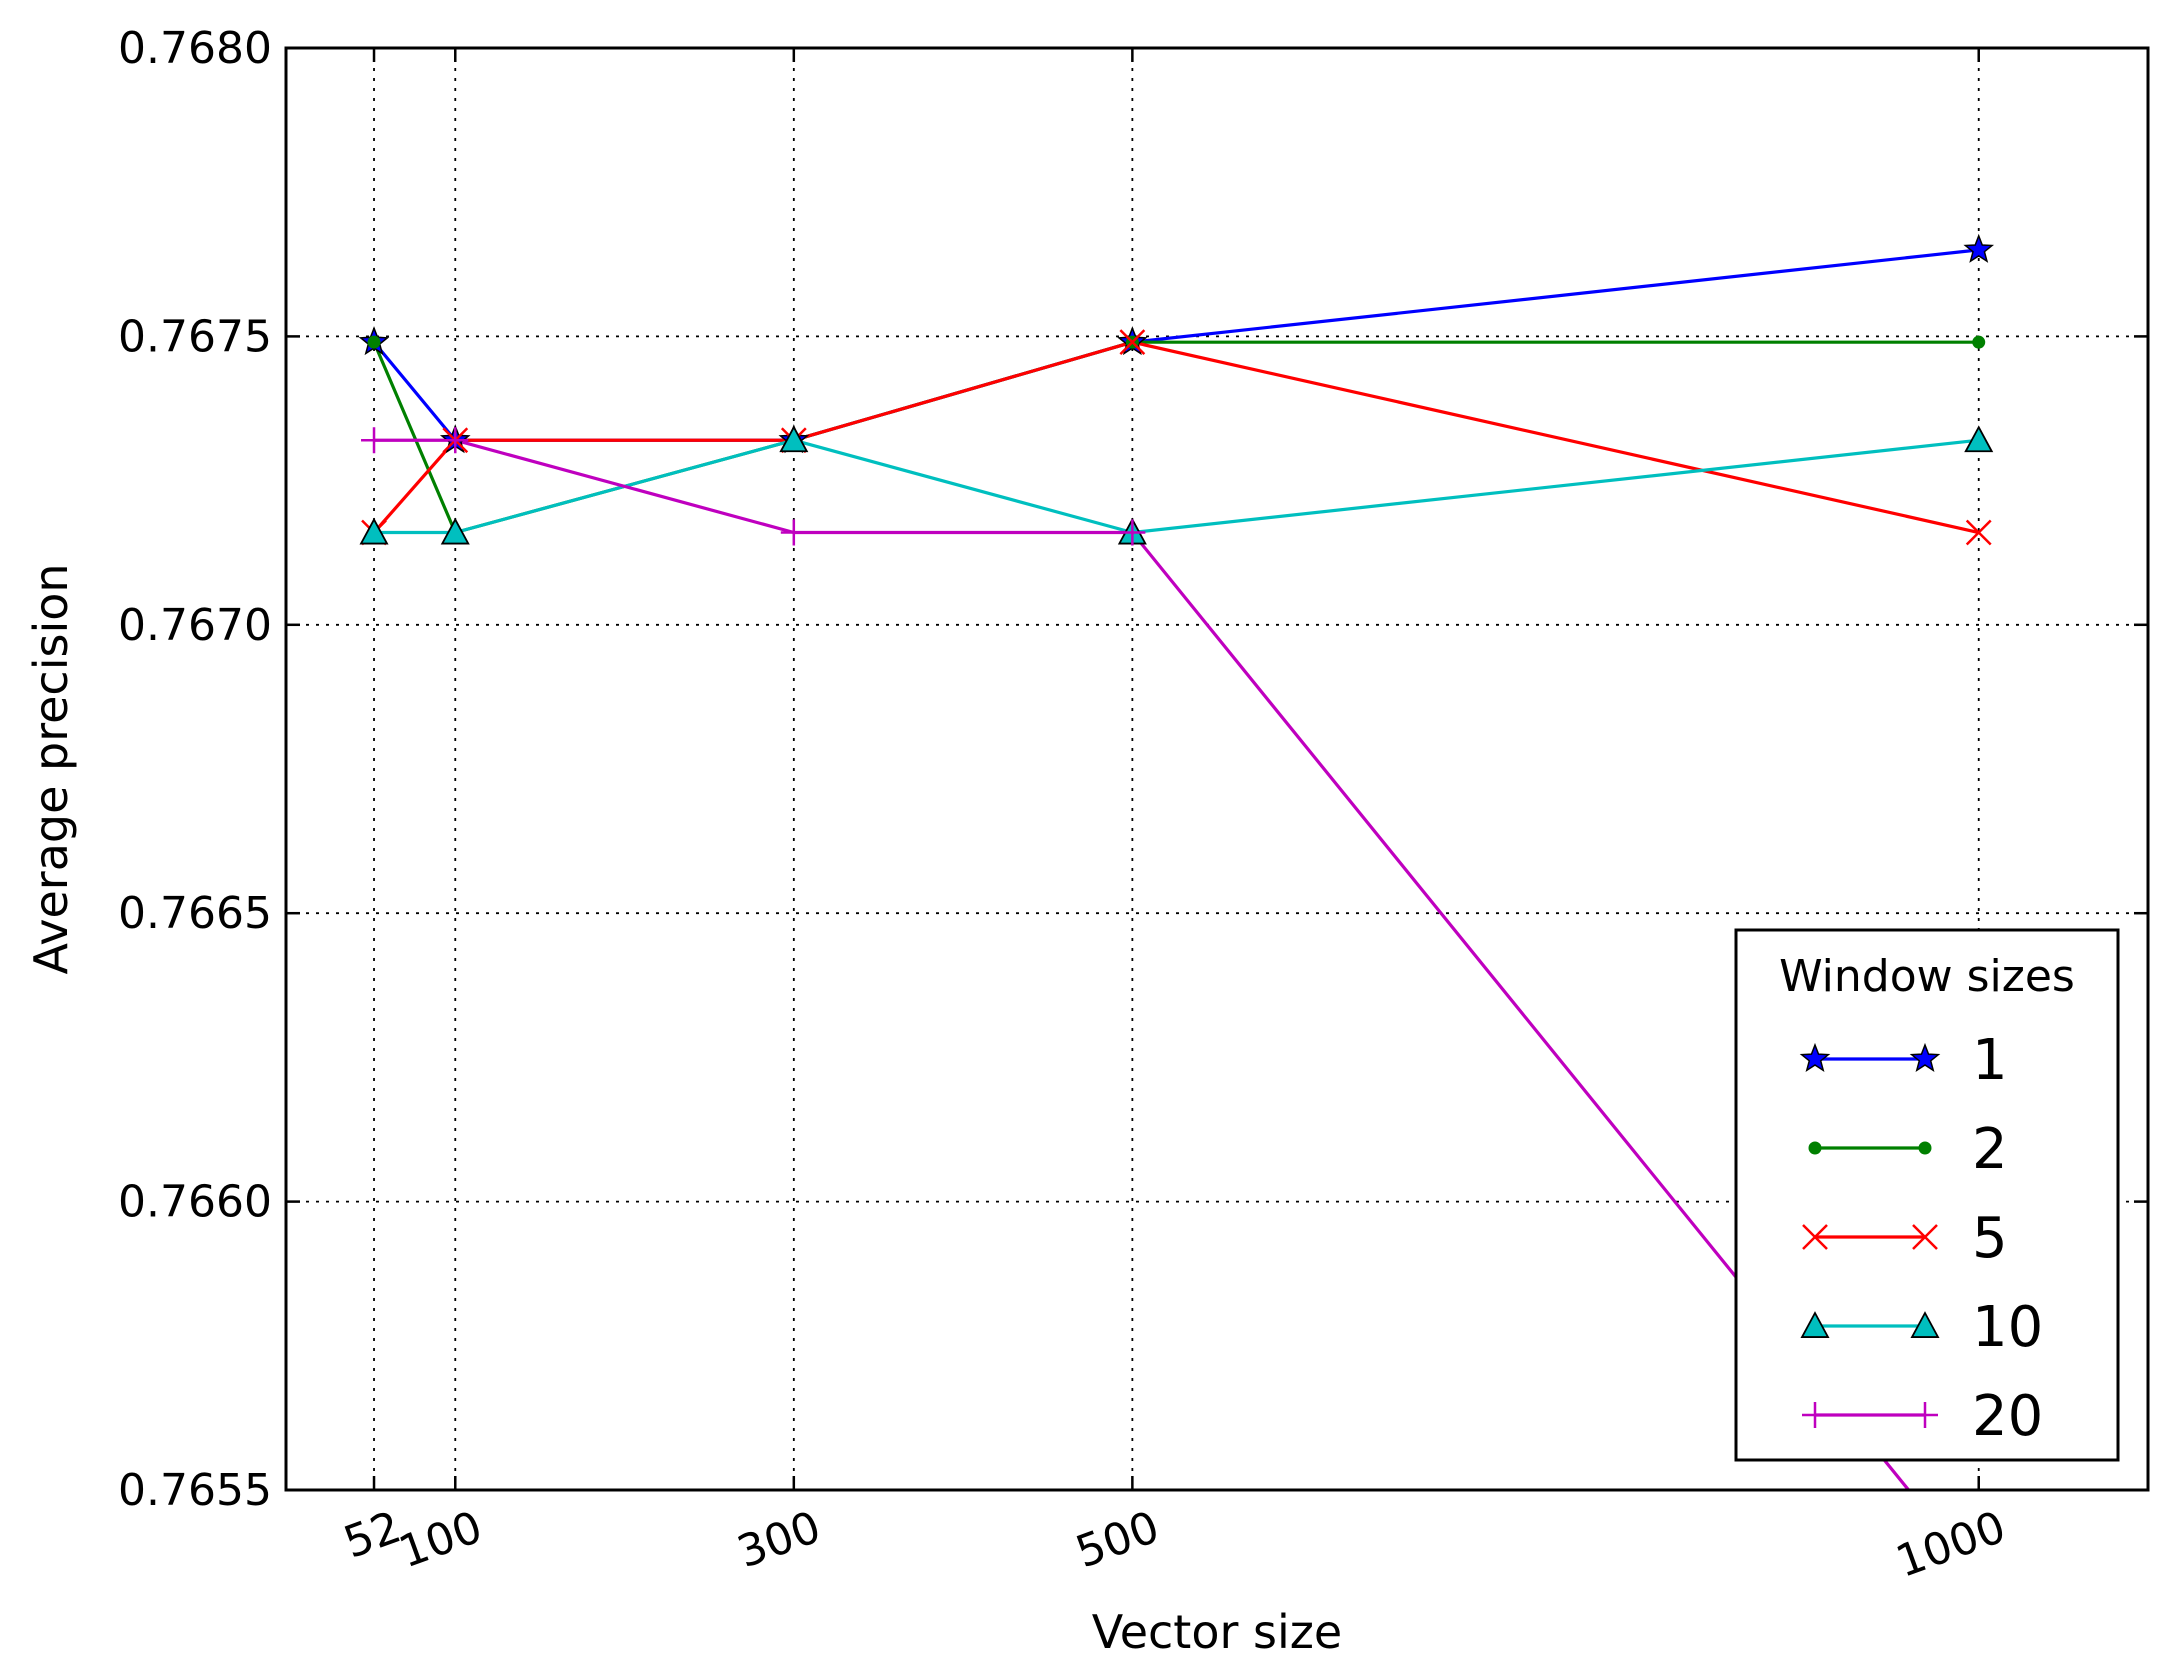 The width and height of the screenshot is (2174, 1678). Describe the element at coordinates (2007, 1327) in the screenshot. I see `legend-label-10: 10` at that location.